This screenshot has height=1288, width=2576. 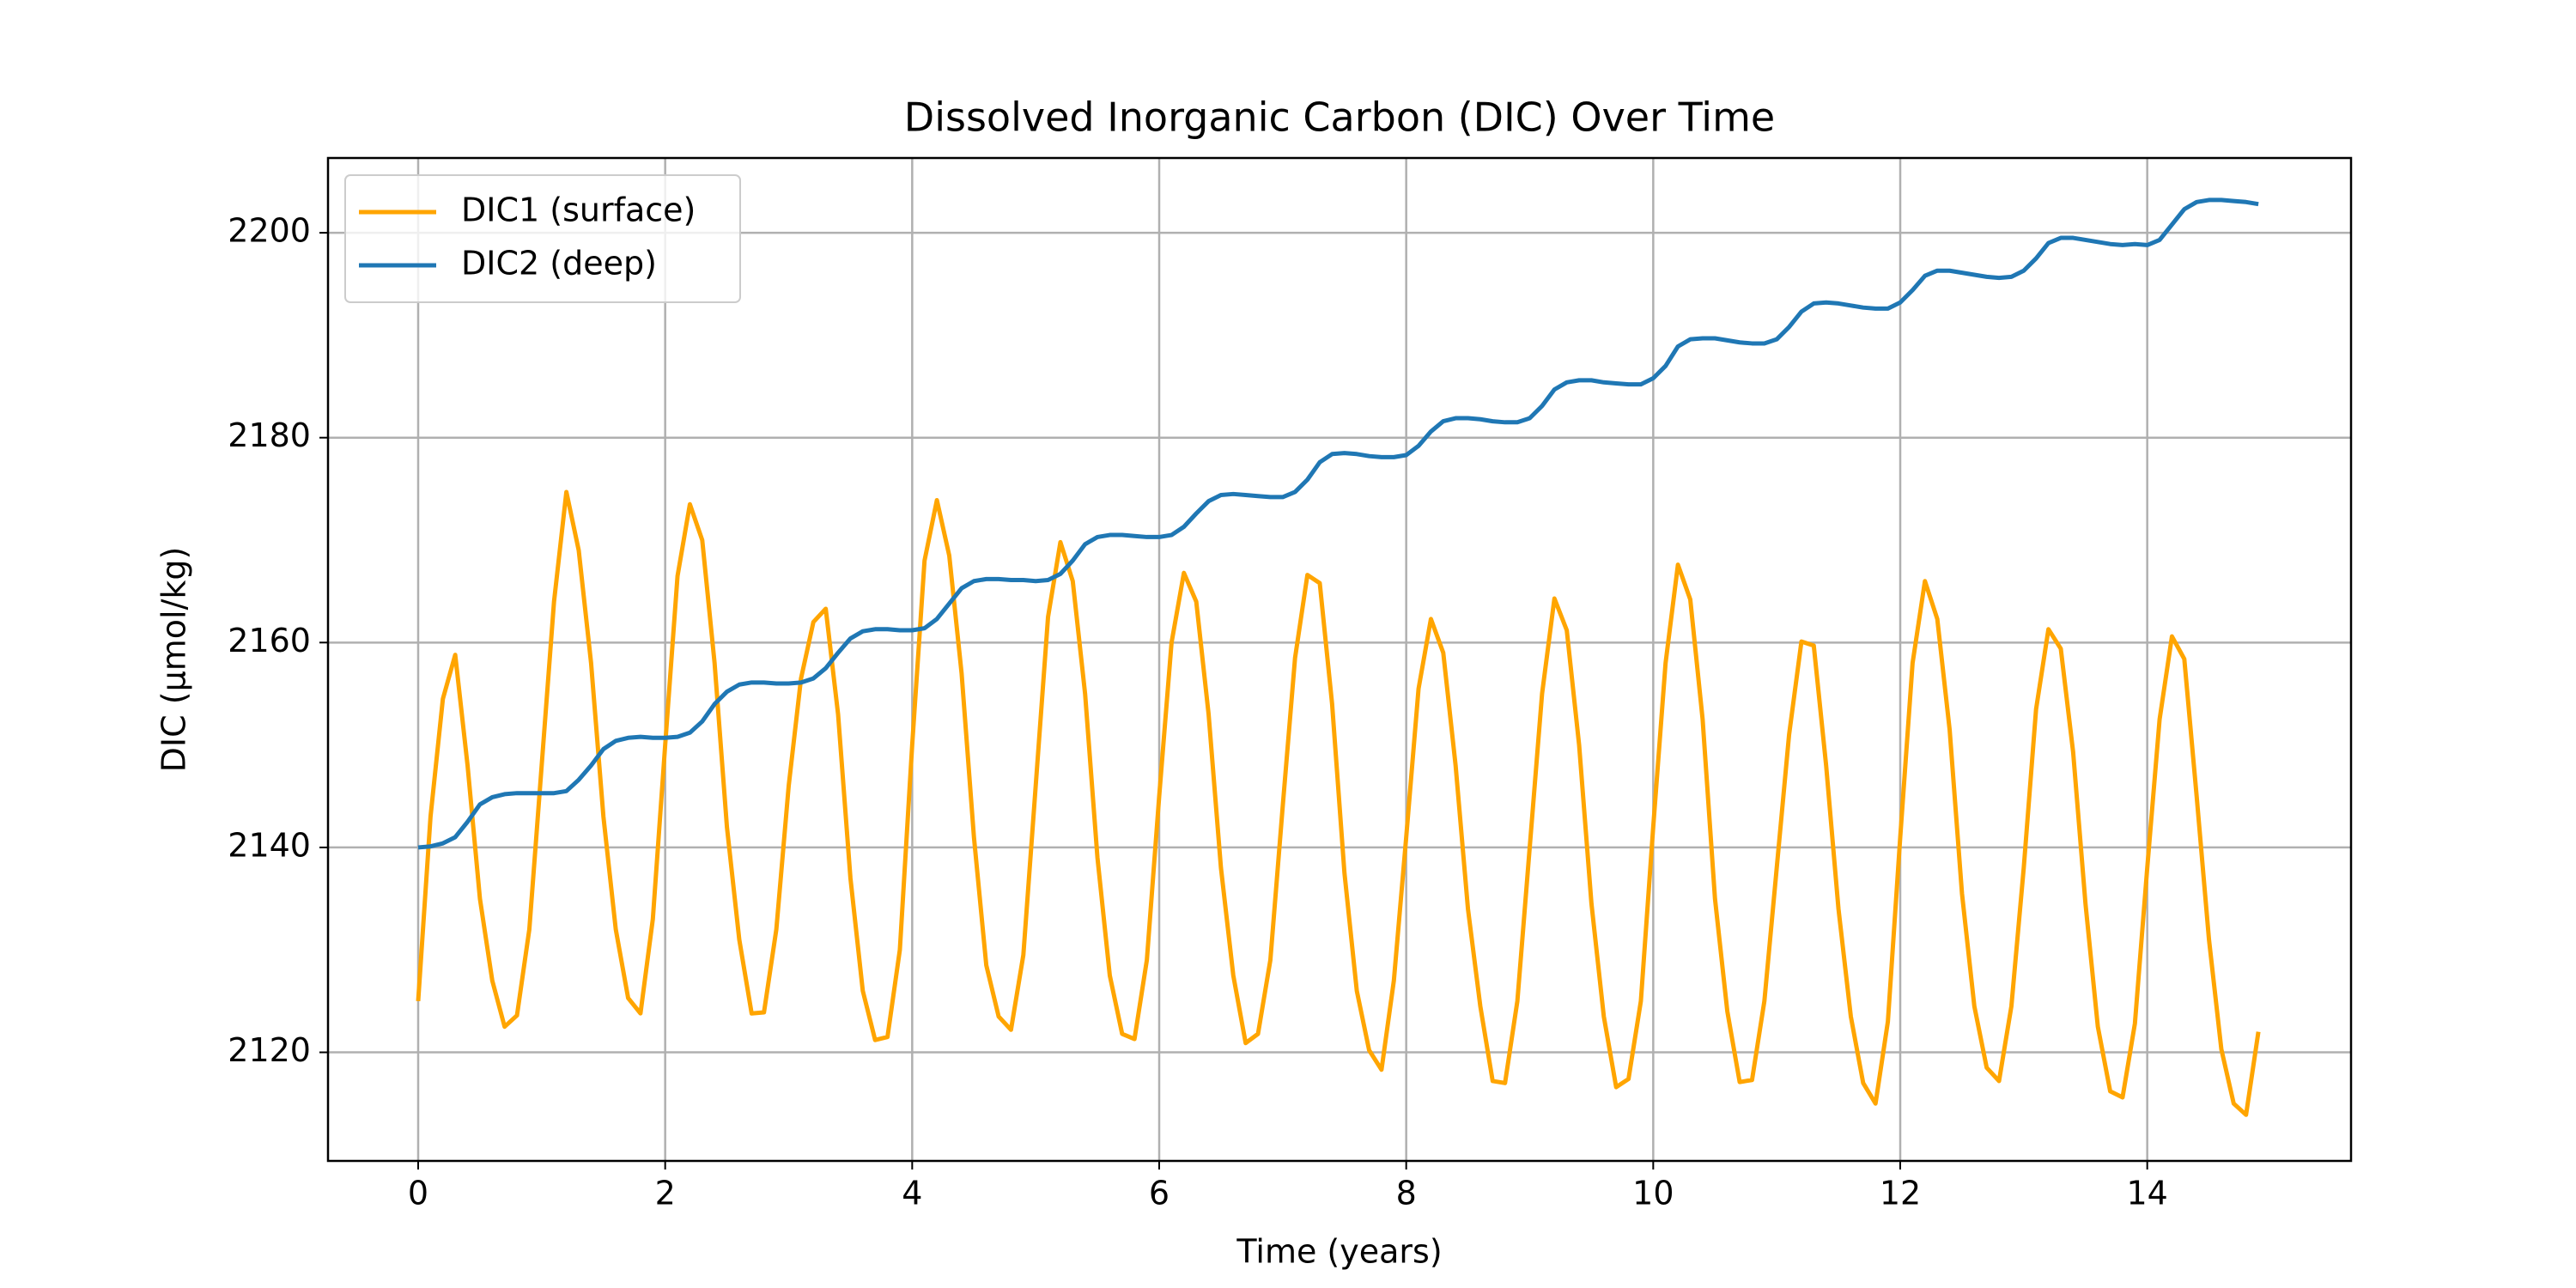 What do you see at coordinates (269, 231) in the screenshot?
I see `y-tick-label: 2200` at bounding box center [269, 231].